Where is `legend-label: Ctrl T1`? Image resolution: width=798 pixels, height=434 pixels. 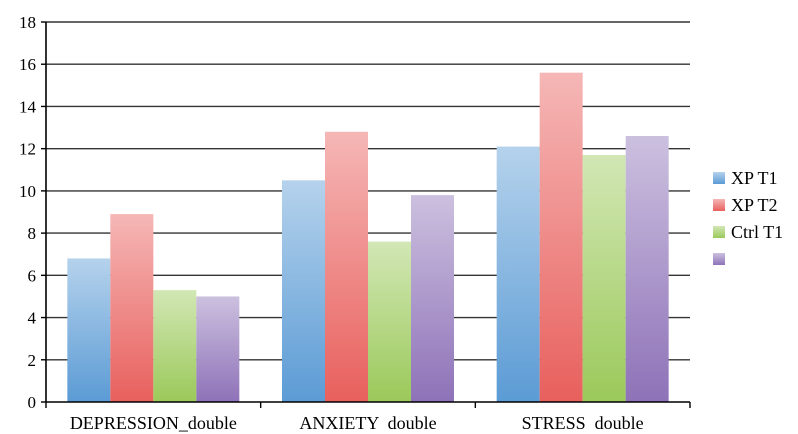 legend-label: Ctrl T1 is located at coordinates (757, 232).